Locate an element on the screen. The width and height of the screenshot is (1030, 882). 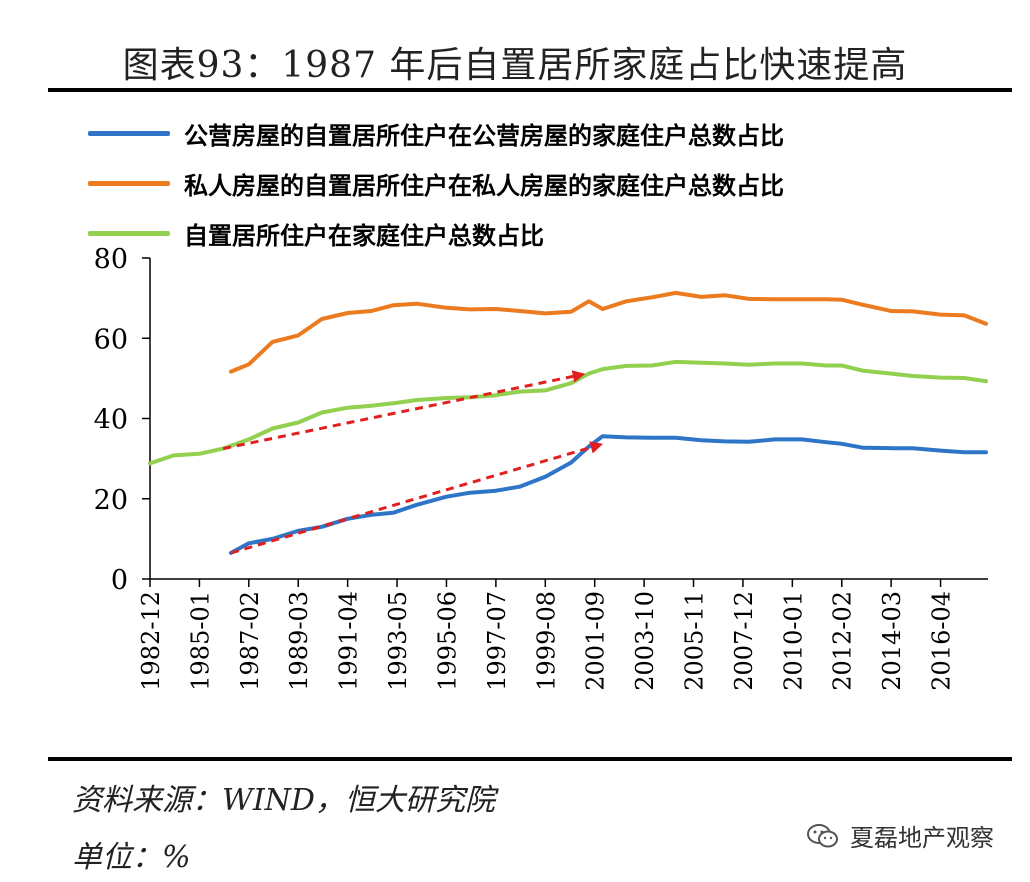
y-tick-label: 20 is located at coordinates (111, 500).